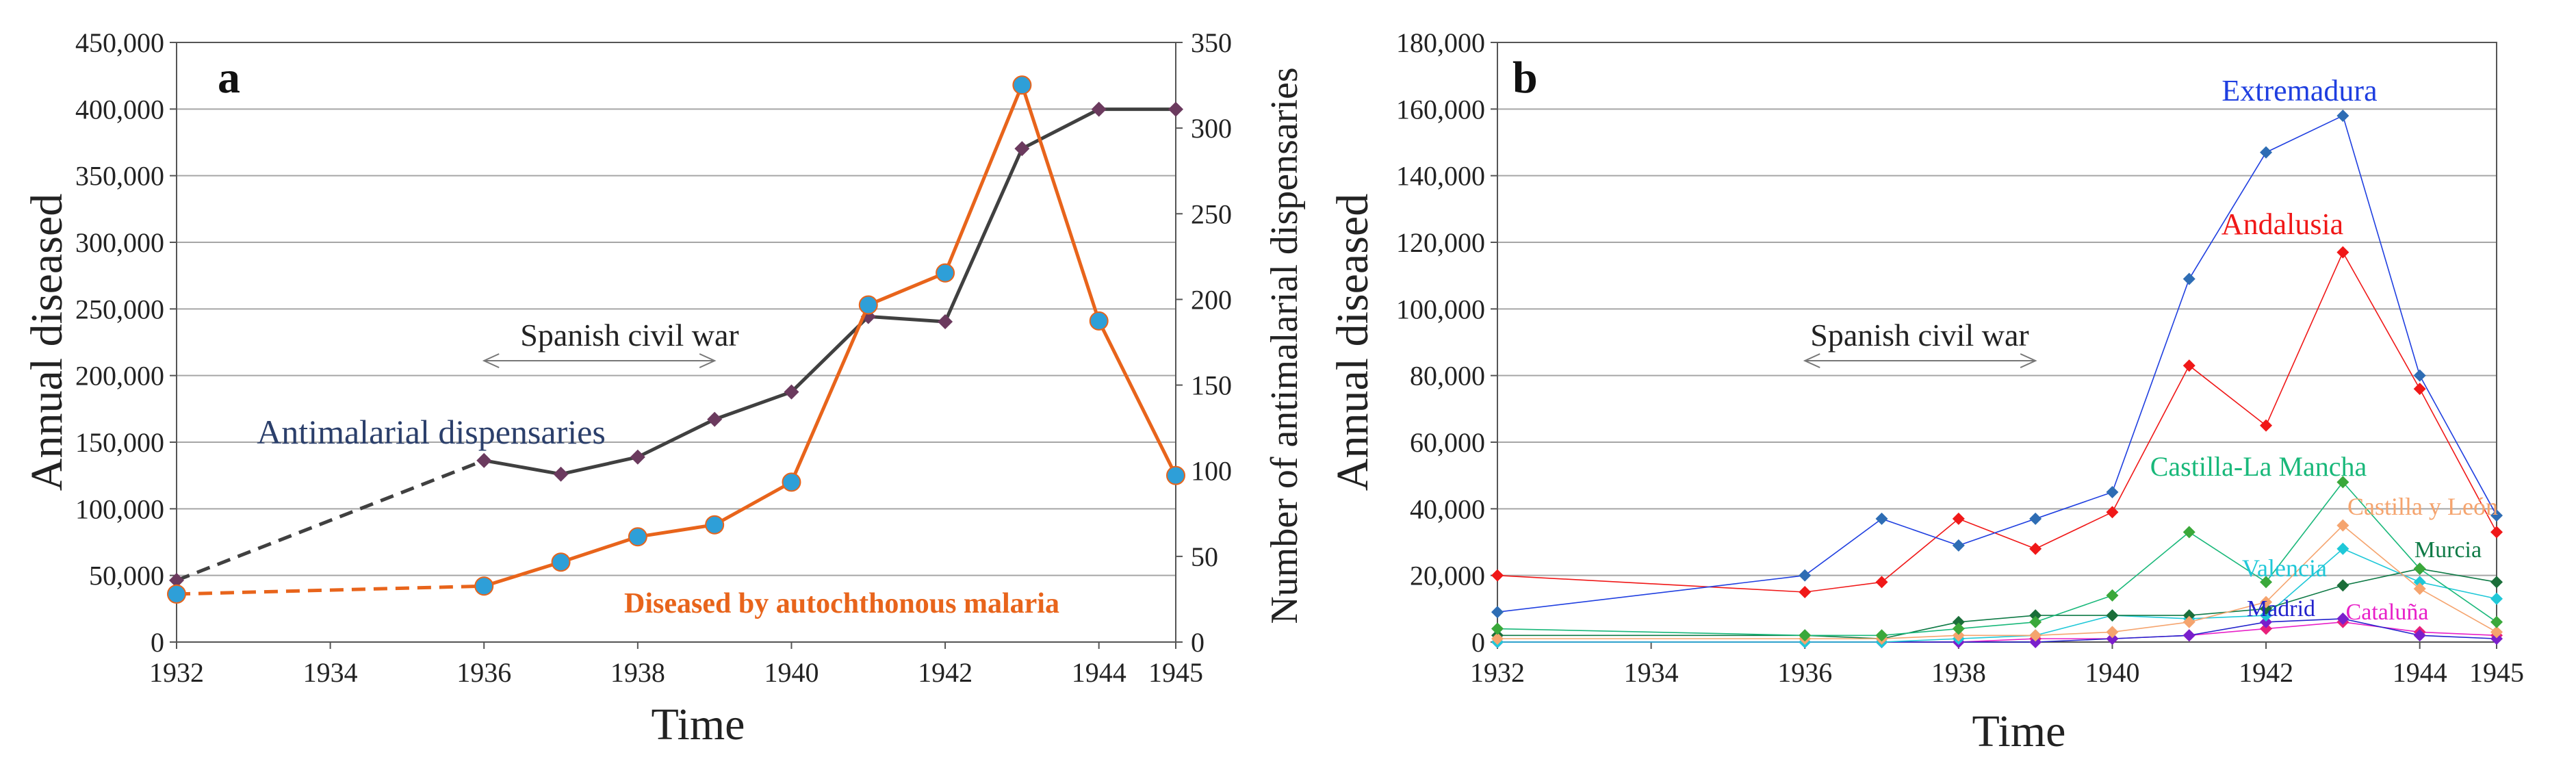 The image size is (2576, 781). Describe the element at coordinates (120, 242) in the screenshot. I see `panel-a-ytick-label: 300,000` at that location.